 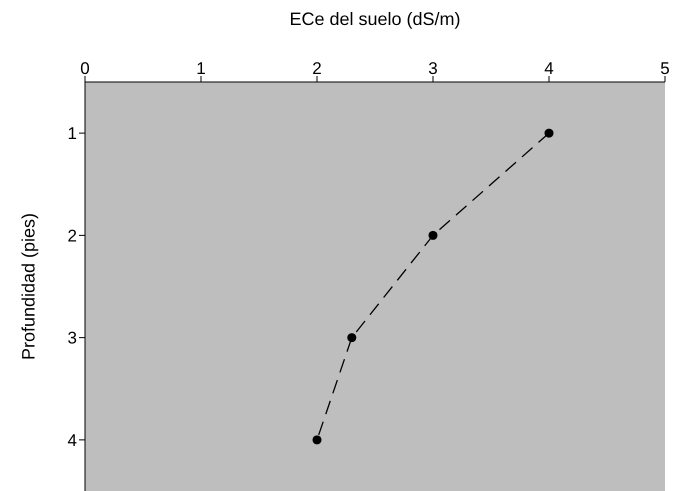 I want to click on y-axis-title: Profundidad (pies), so click(x=28, y=286).